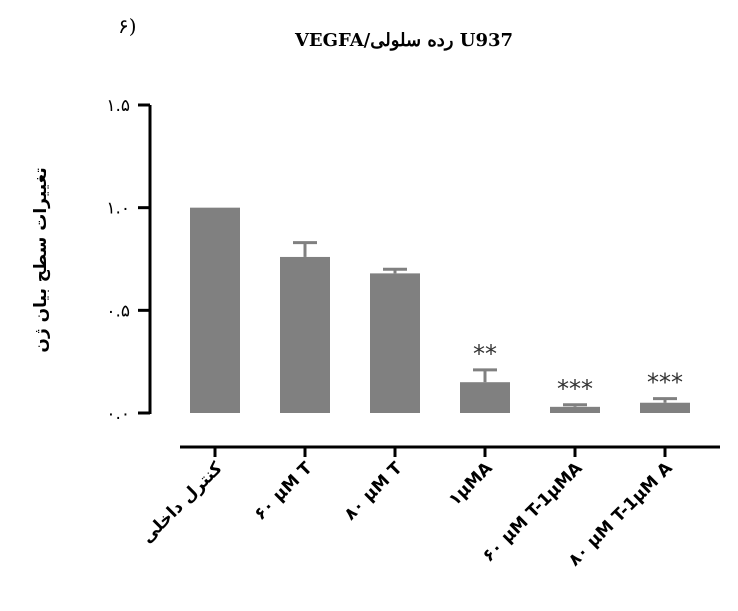 The width and height of the screenshot is (738, 611). I want to click on y-tick-label: ۱.۵, so click(118, 106).